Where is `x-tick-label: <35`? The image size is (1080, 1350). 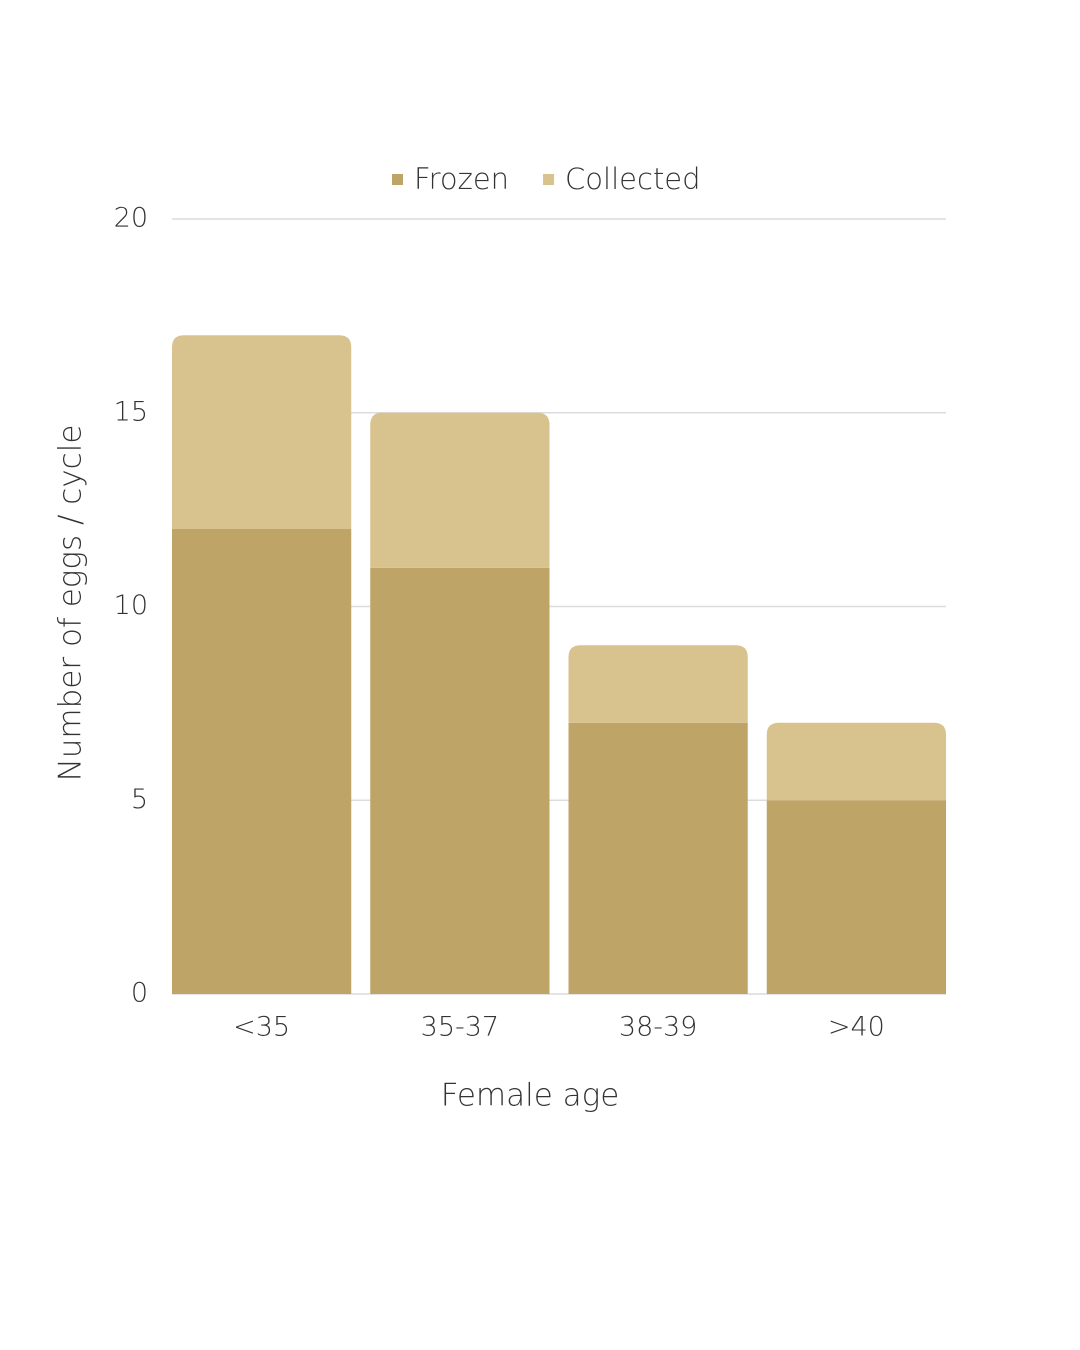
x-tick-label: <35 is located at coordinates (261, 1027).